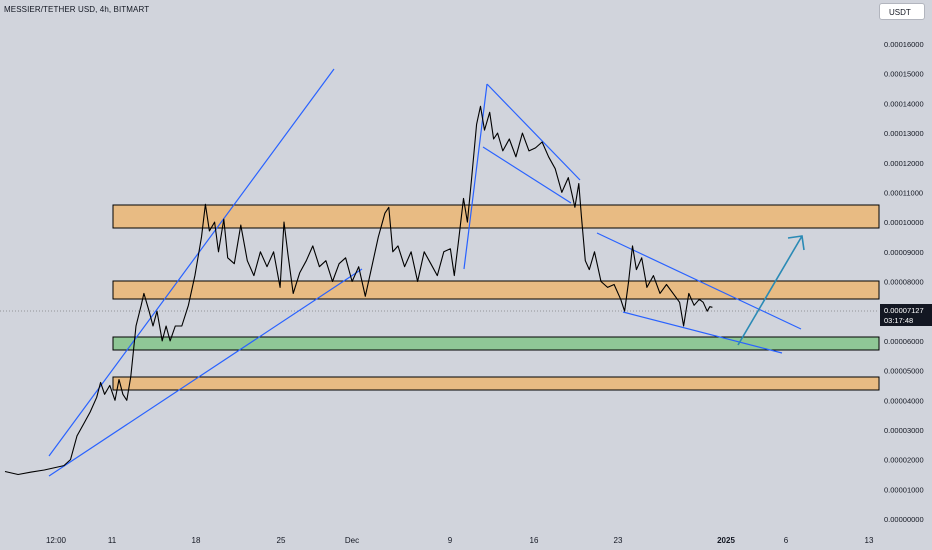 The width and height of the screenshot is (932, 550). Describe the element at coordinates (904, 310) in the screenshot. I see `last-price-value: 0.00007127` at that location.